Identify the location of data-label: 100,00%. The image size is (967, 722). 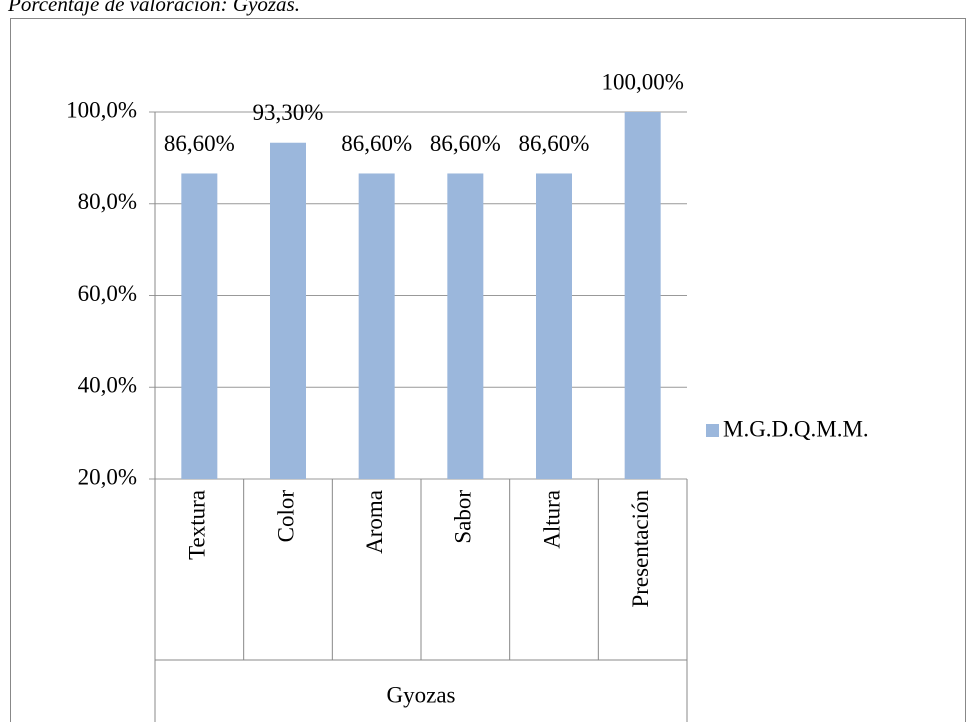
(642, 81).